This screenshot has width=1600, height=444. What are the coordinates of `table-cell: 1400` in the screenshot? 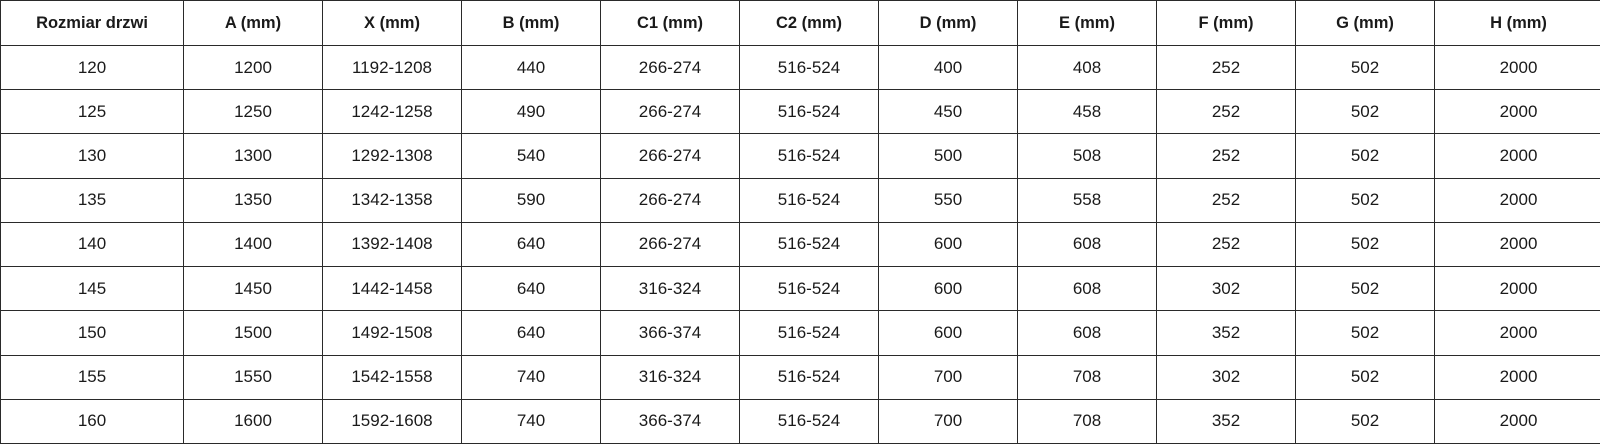 It's located at (253, 244).